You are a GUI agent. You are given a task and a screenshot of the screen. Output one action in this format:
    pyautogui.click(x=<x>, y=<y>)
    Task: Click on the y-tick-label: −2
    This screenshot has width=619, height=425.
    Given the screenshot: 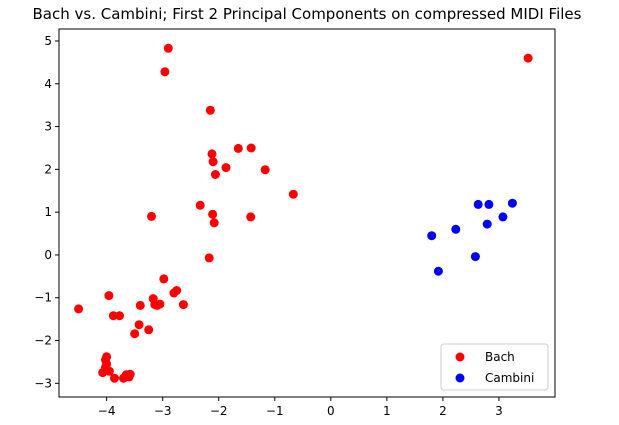 What is the action you would take?
    pyautogui.click(x=43, y=341)
    